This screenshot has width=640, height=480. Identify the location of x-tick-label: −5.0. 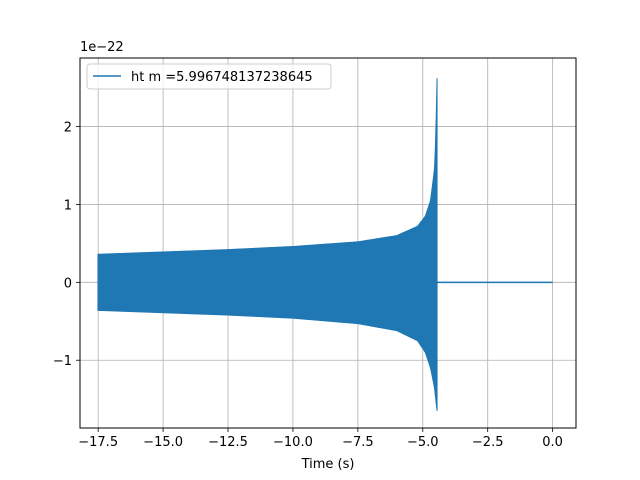
(423, 442).